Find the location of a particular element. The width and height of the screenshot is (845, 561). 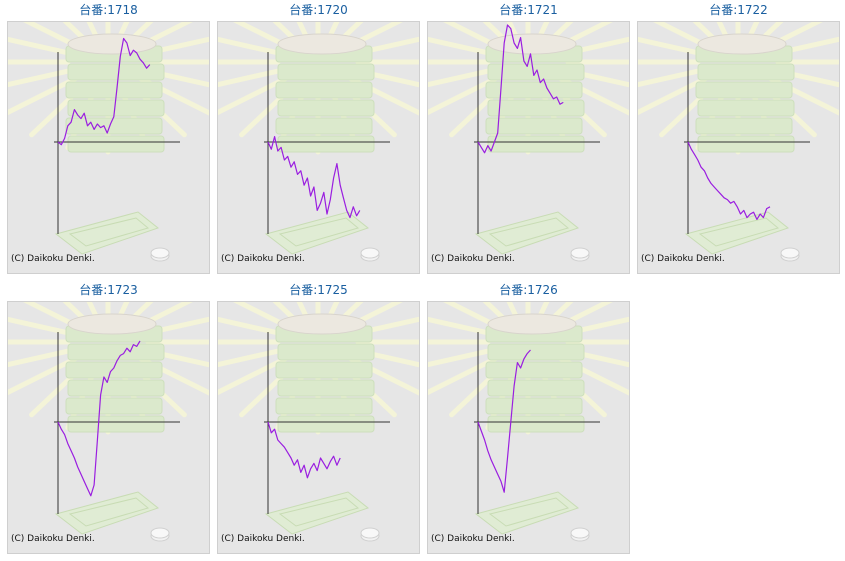

chart-title: 台番:1723 is located at coordinates (108, 290).